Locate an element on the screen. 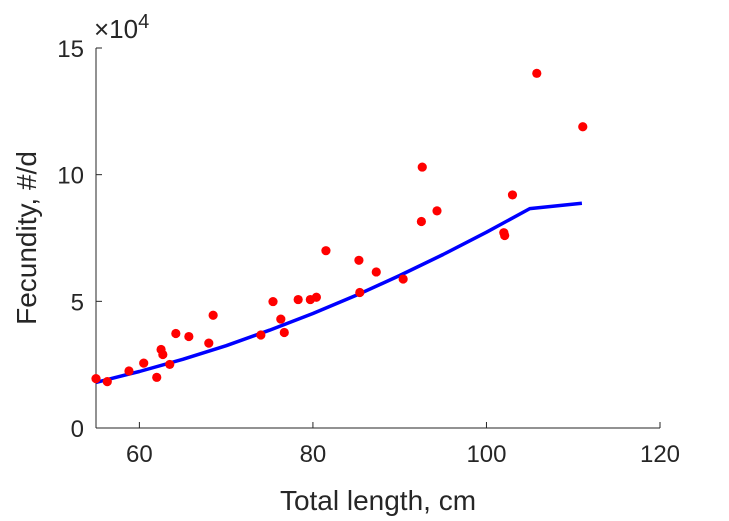  x-ticks: 60 80 100 120 is located at coordinates (403, 445).